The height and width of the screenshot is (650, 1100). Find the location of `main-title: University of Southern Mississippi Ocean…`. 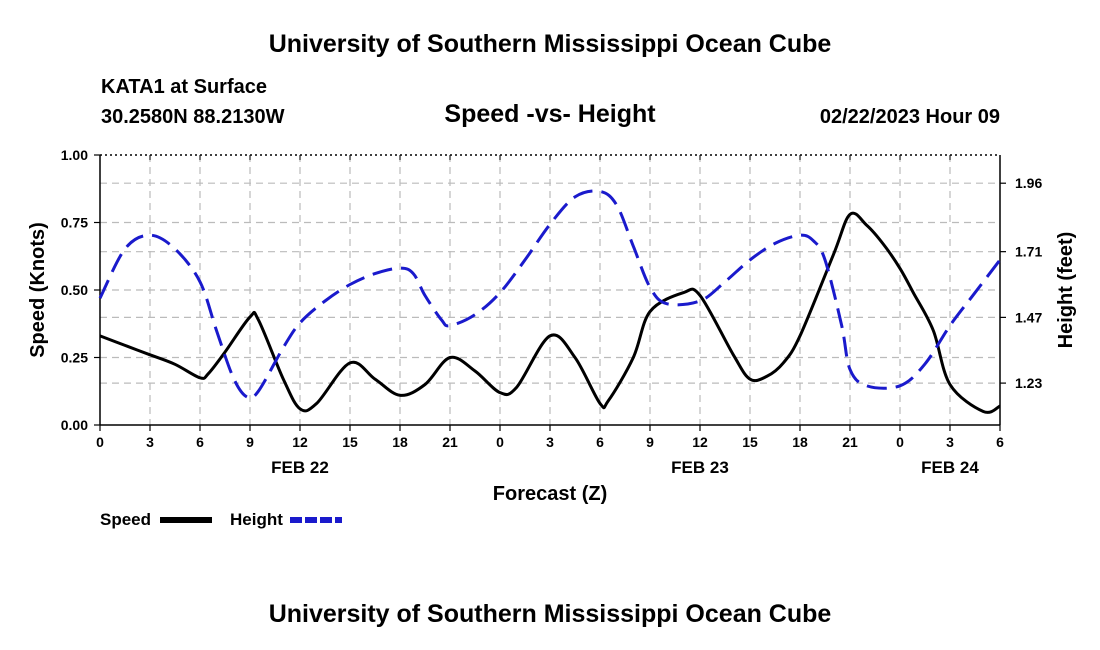

main-title: University of Southern Mississippi Ocean… is located at coordinates (550, 44).